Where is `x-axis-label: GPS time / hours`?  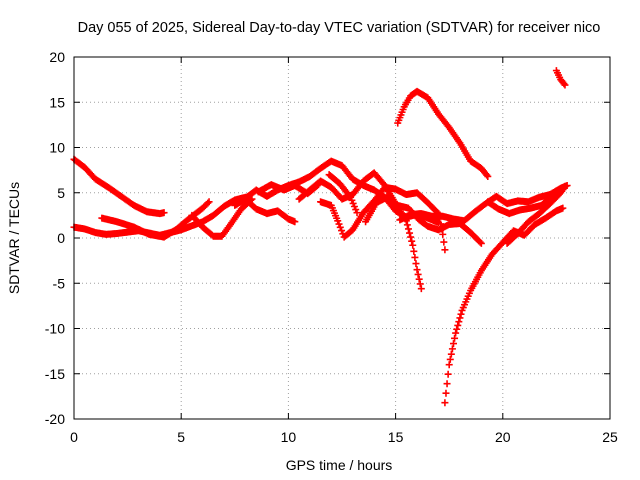
x-axis-label: GPS time / hours is located at coordinates (339, 465).